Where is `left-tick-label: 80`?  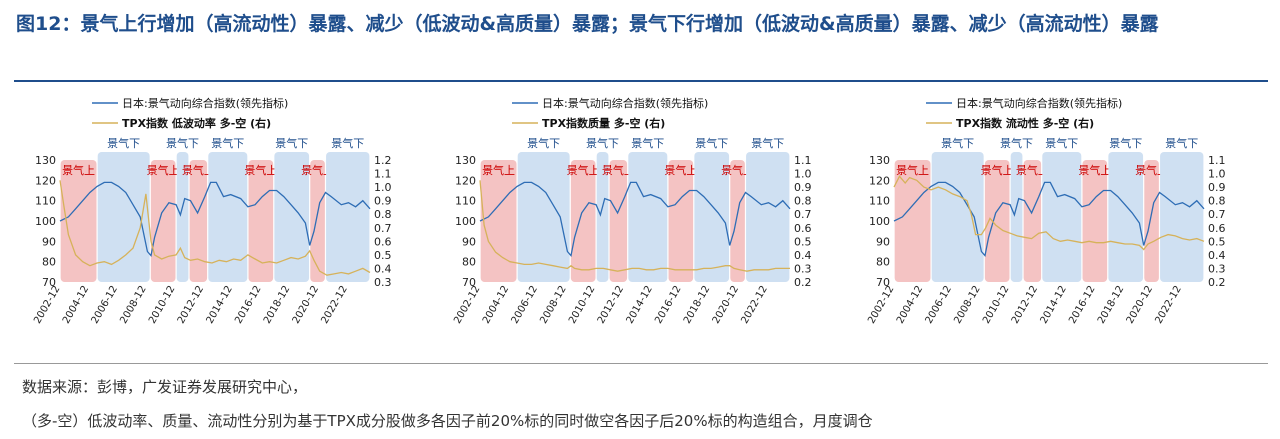 left-tick-label: 80 is located at coordinates (883, 262).